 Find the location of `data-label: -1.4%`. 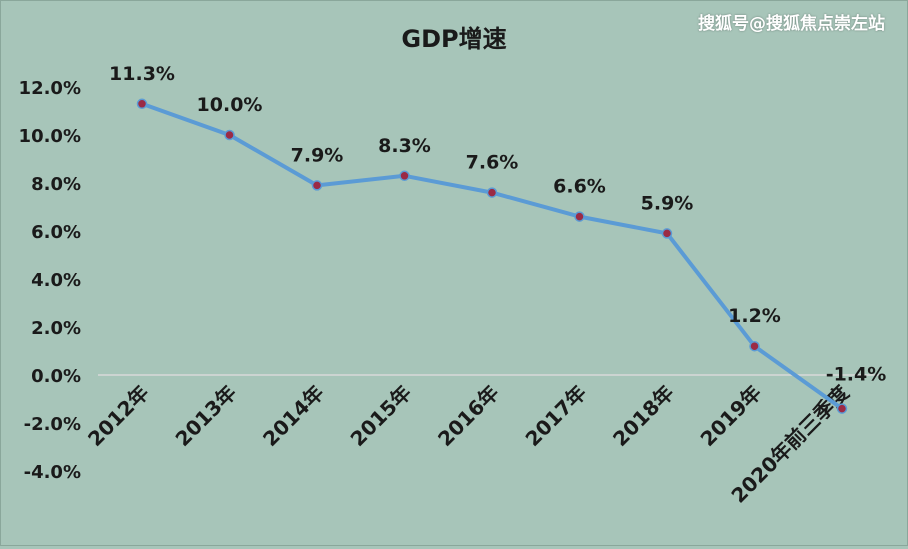

data-label: -1.4% is located at coordinates (856, 375).